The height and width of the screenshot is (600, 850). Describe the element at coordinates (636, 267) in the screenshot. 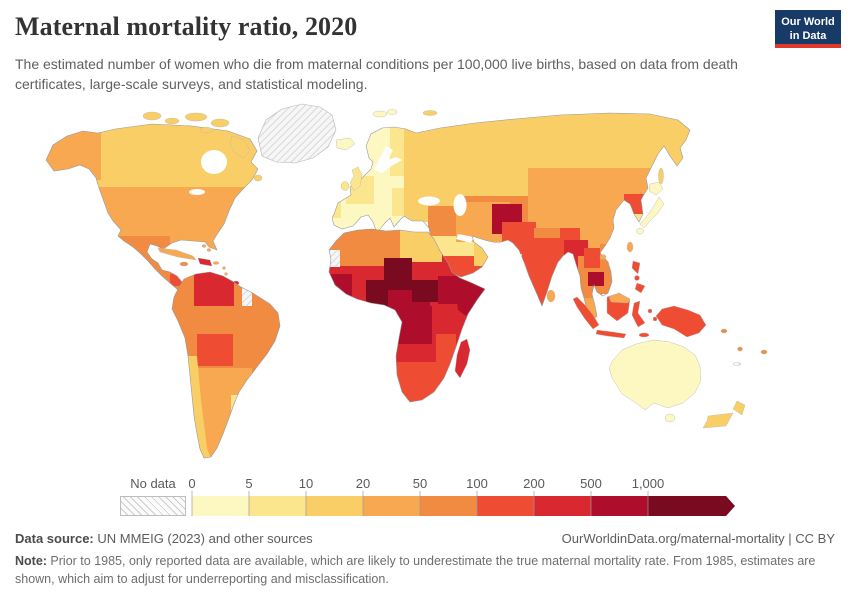

I see `region-philippines-luzon` at that location.